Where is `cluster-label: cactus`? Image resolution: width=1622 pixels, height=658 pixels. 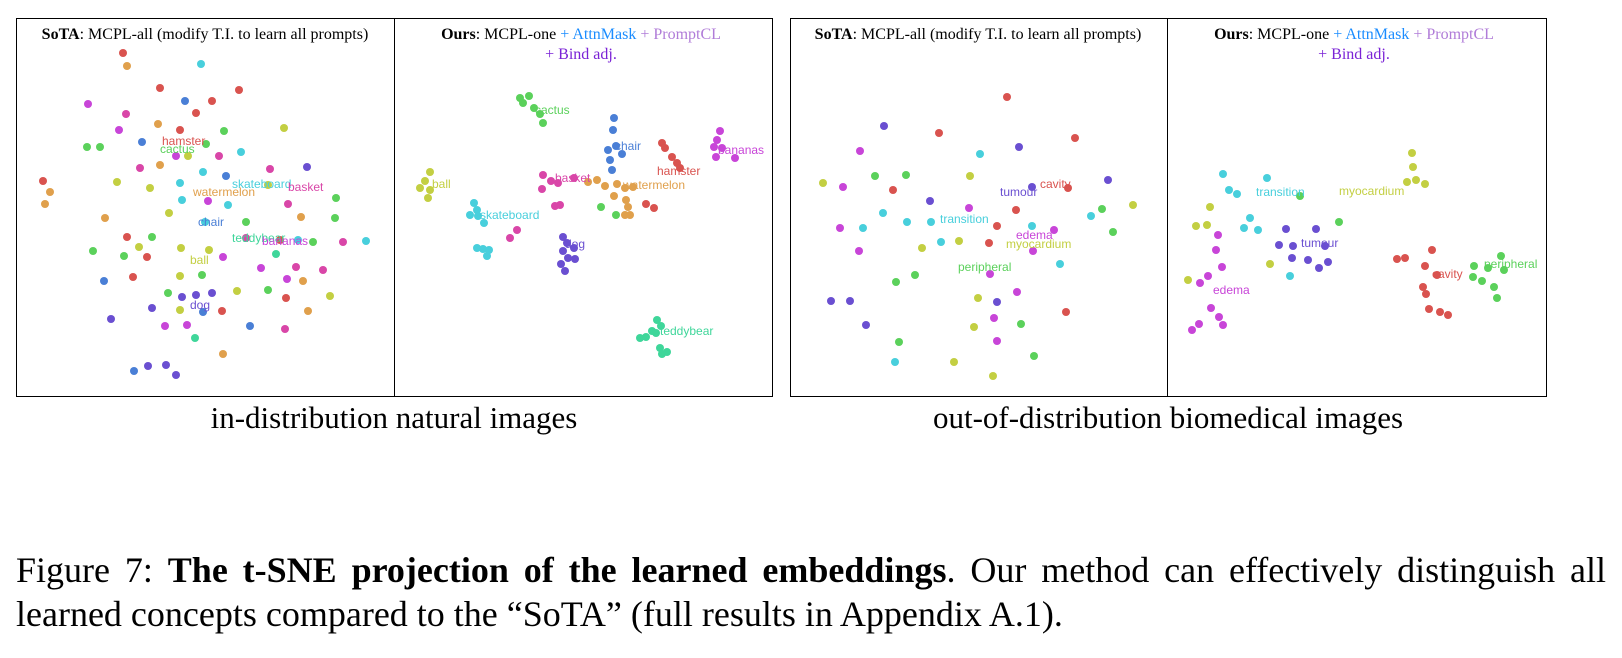
cluster-label: cactus is located at coordinates (177, 149).